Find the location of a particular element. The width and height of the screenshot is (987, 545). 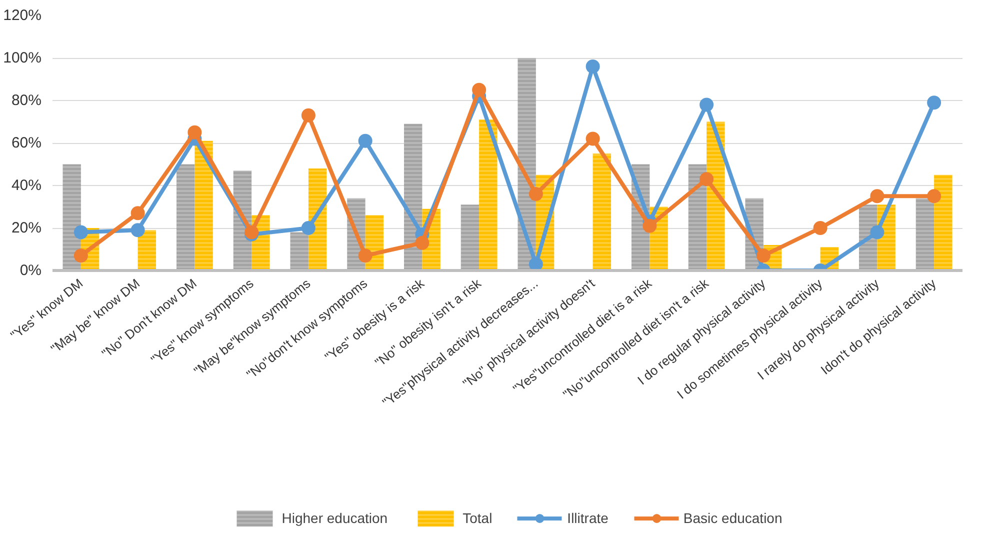

y-tick-label: 40% is located at coordinates (26, 185).